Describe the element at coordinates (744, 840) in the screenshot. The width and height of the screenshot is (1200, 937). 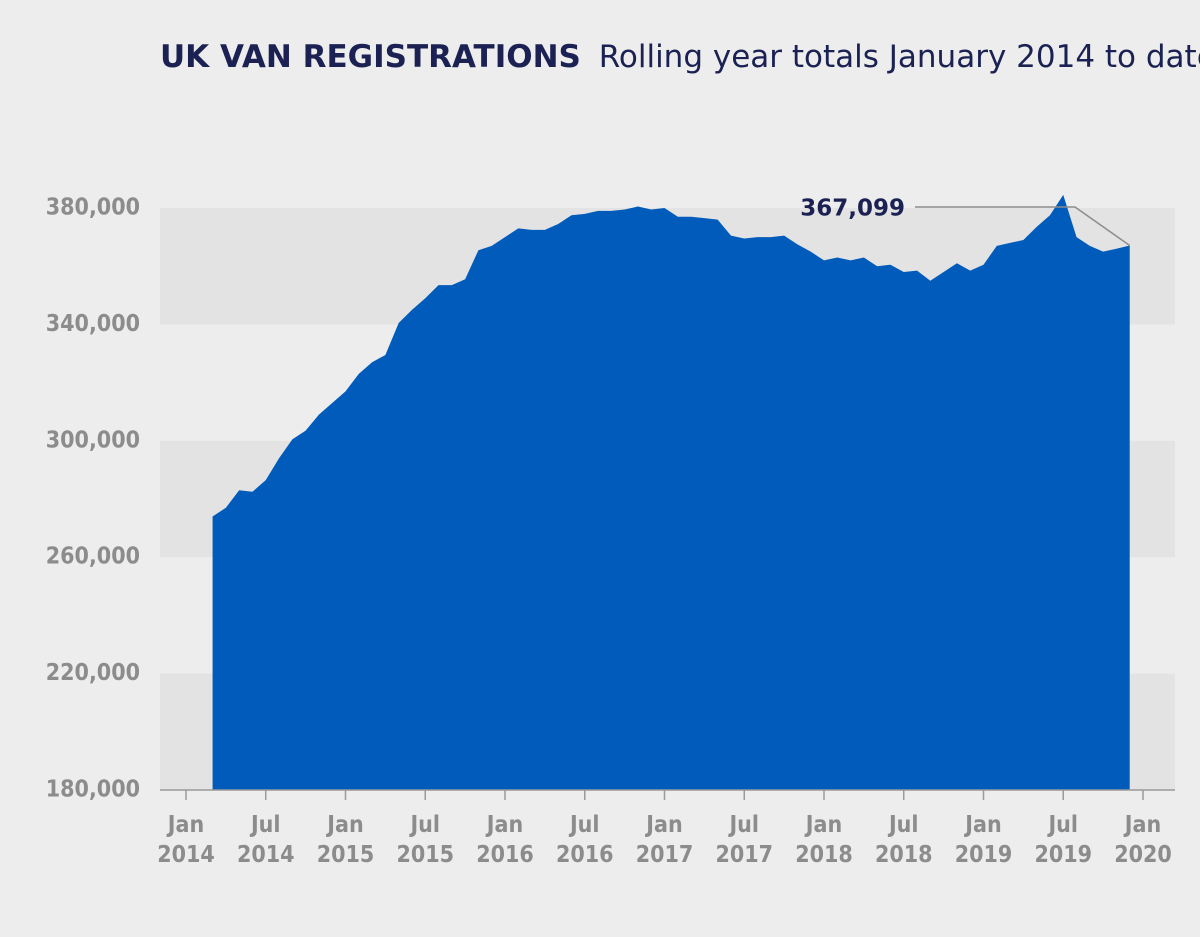
I see `x-tick-label: Jul 2017` at that location.